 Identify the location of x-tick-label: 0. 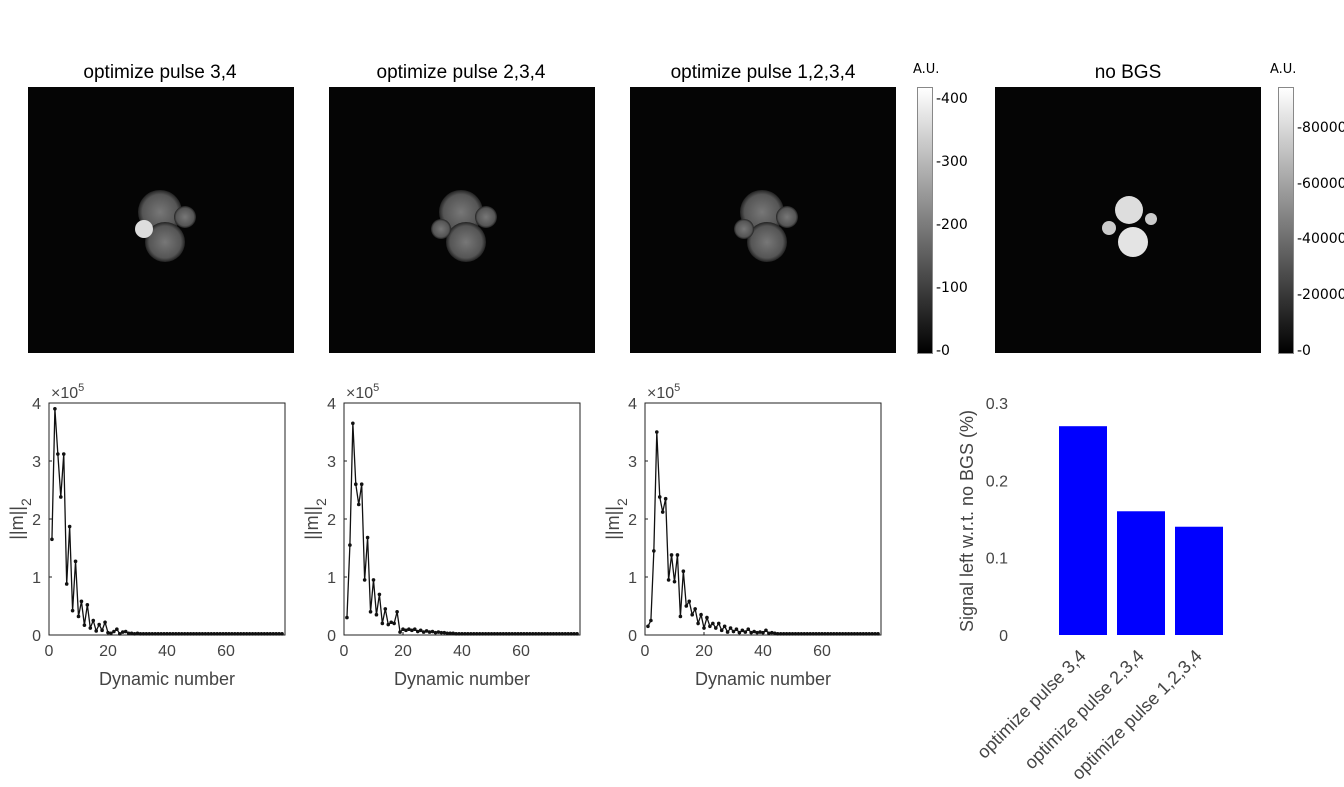
(49, 651).